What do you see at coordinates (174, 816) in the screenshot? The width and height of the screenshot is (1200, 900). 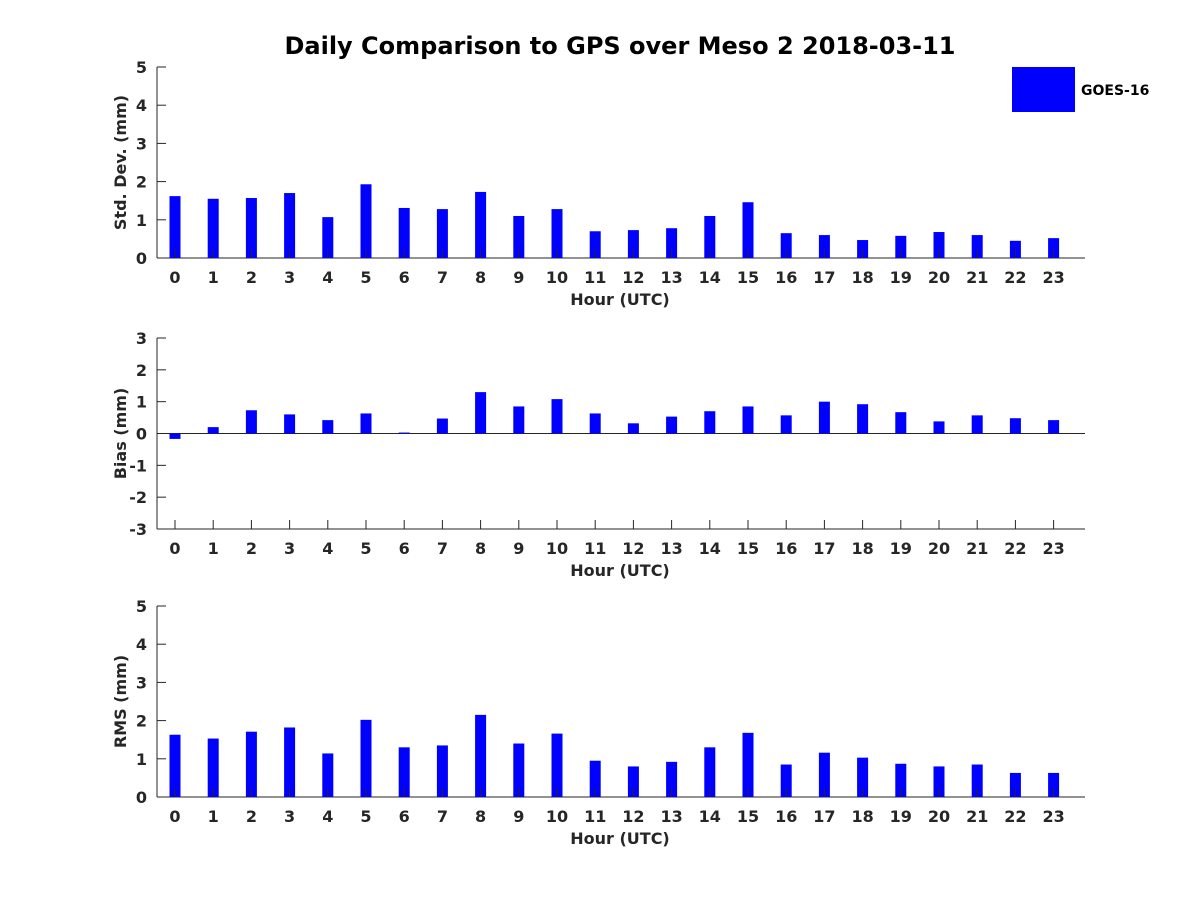 I see `x-tick-label: 0` at bounding box center [174, 816].